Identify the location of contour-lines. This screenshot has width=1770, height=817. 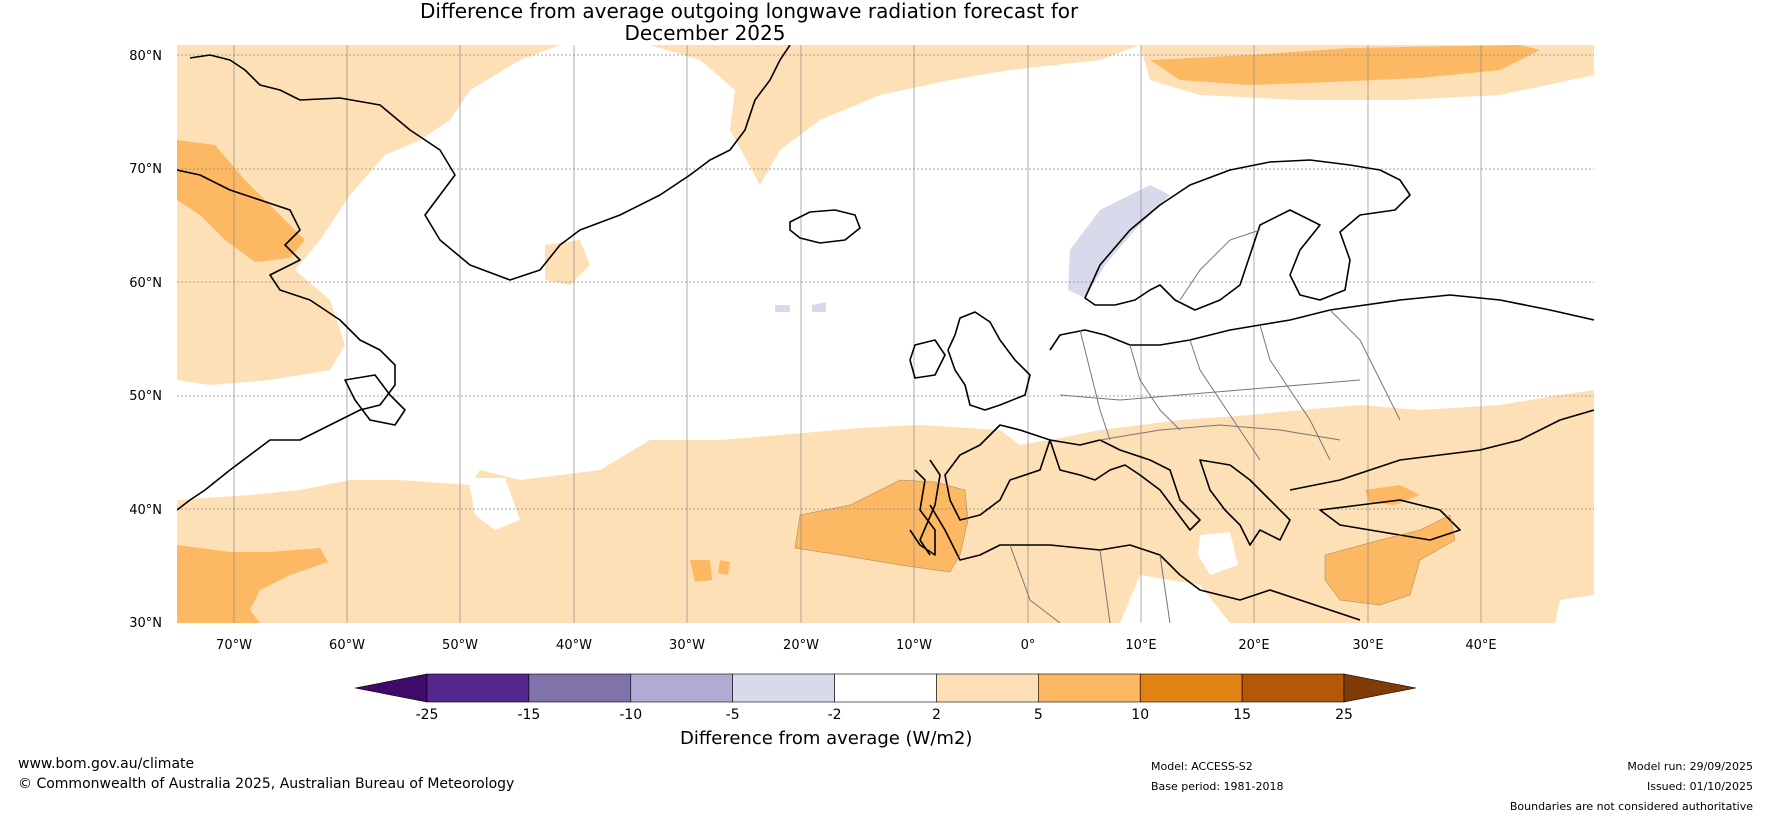
(1125, 542).